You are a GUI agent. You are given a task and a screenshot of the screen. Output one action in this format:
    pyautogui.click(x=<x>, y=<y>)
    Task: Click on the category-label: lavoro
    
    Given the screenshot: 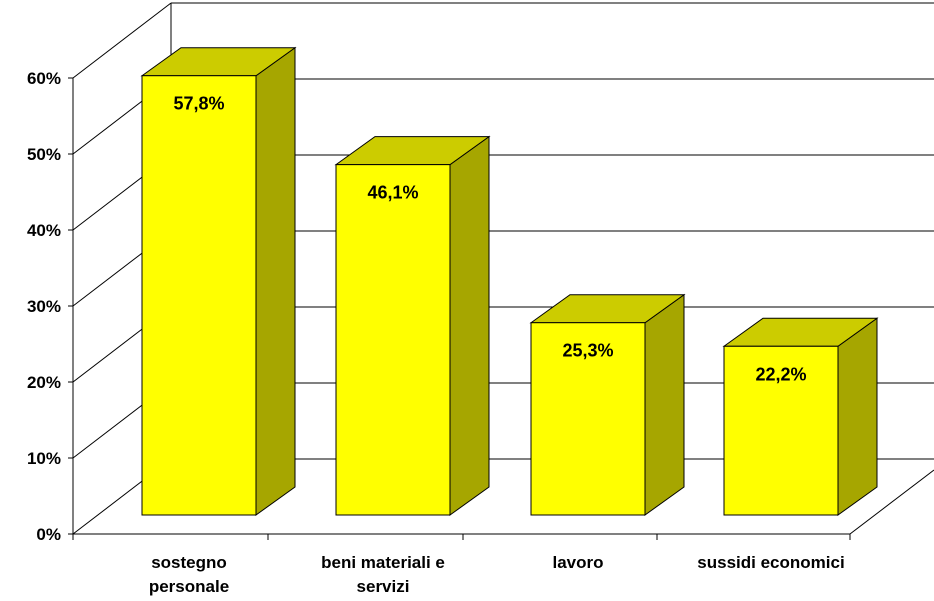 What is the action you would take?
    pyautogui.click(x=577, y=562)
    